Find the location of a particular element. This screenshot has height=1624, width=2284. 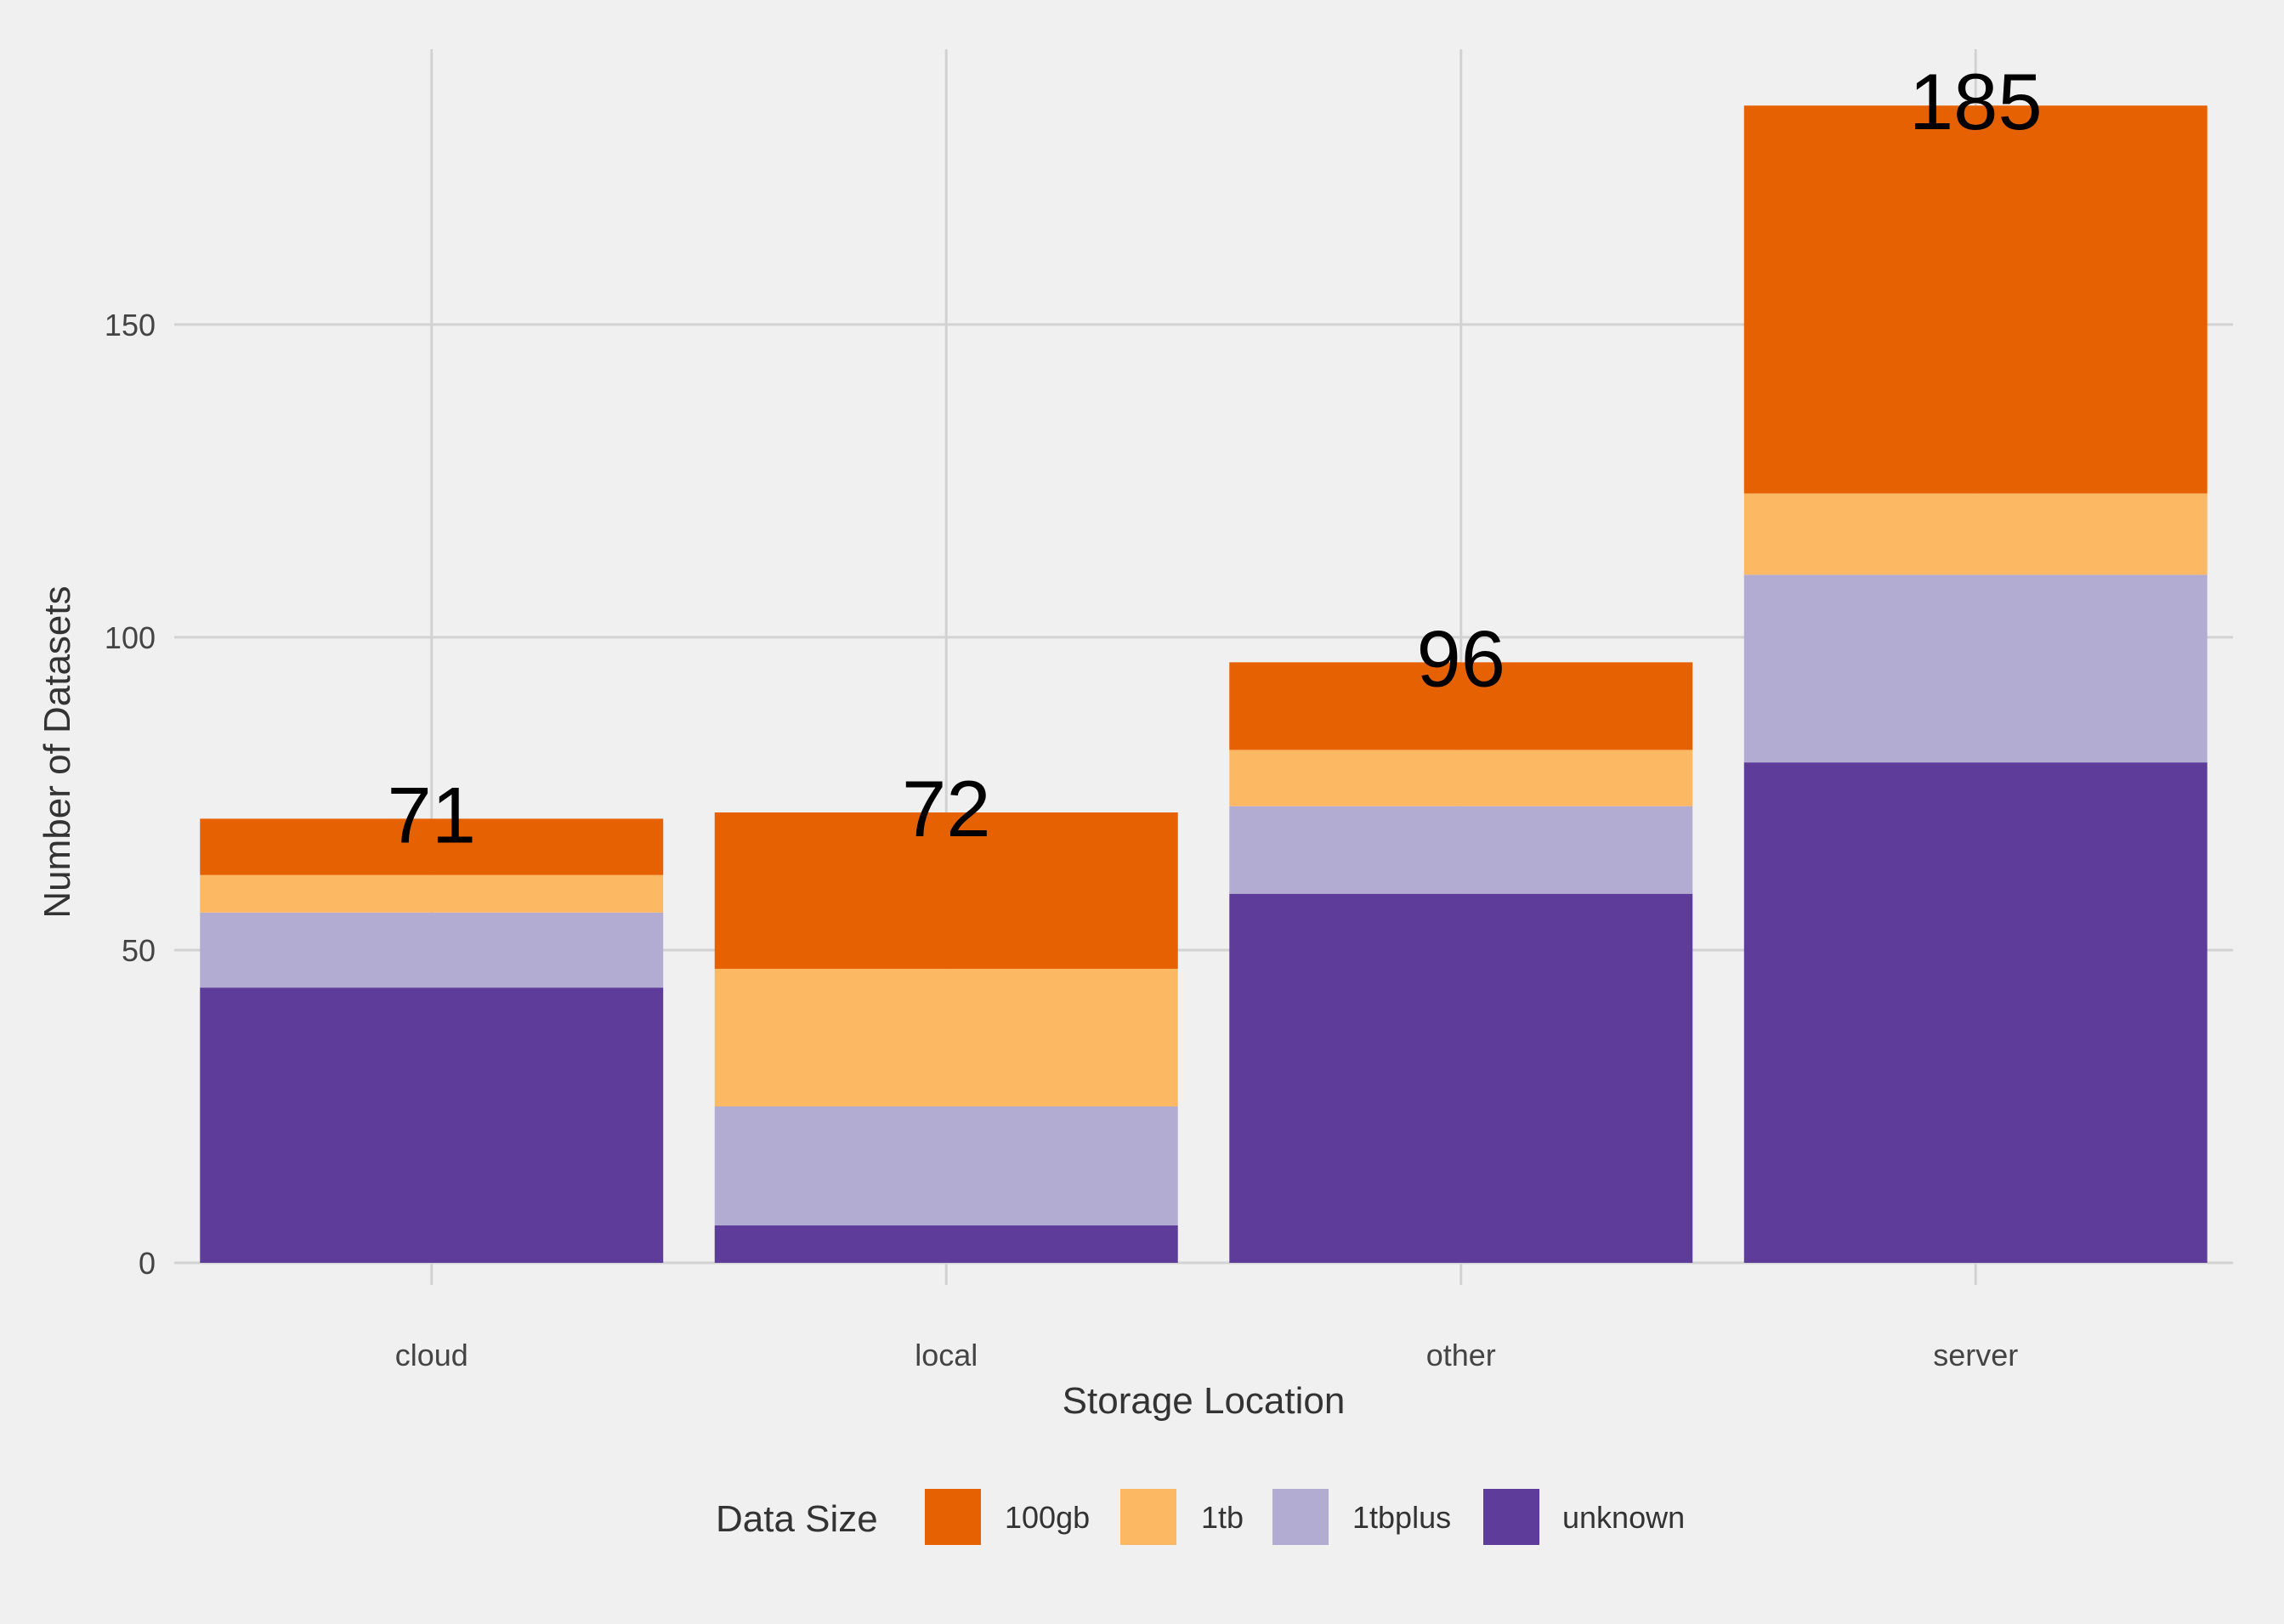

bar-segment-other-1tb is located at coordinates (1461, 778).